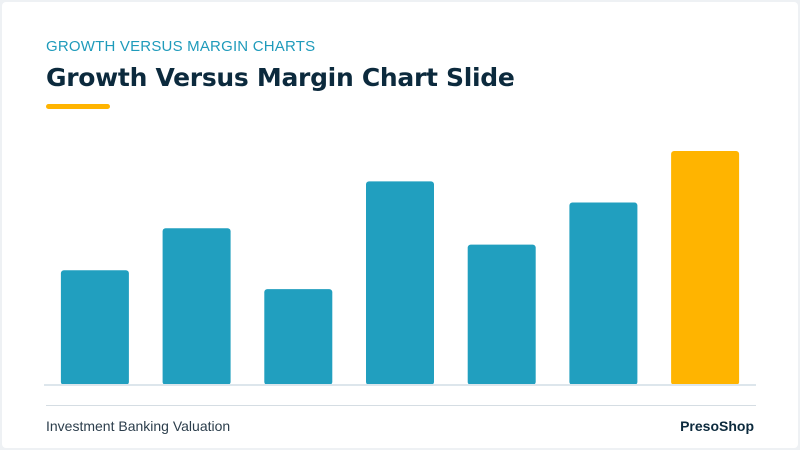 This screenshot has height=450, width=800. I want to click on bar-highlight, so click(705, 268).